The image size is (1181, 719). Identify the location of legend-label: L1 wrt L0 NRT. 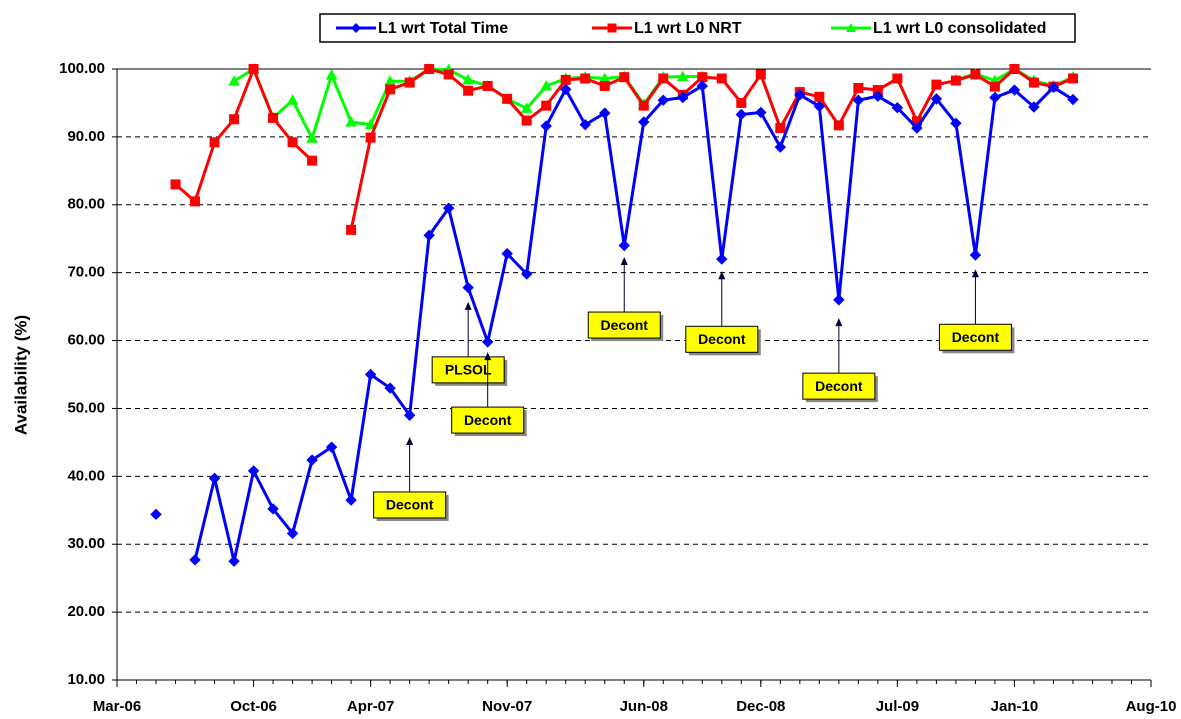
(688, 28).